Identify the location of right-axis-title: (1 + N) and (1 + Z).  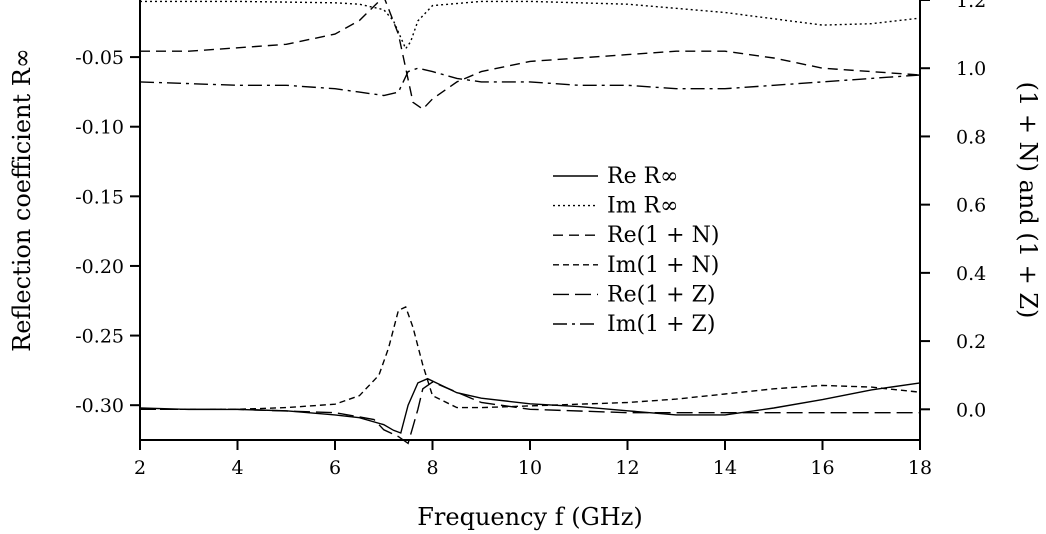
(1028, 200).